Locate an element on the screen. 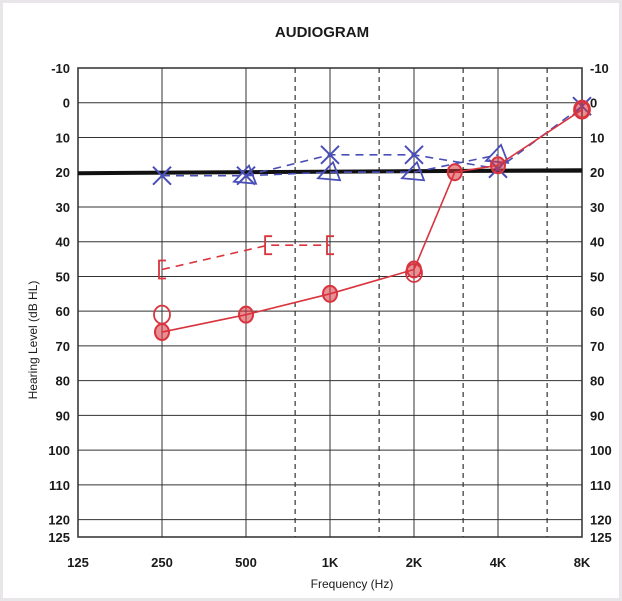 This screenshot has width=622, height=601. chart-title: AUDIOGRAM is located at coordinates (322, 32).